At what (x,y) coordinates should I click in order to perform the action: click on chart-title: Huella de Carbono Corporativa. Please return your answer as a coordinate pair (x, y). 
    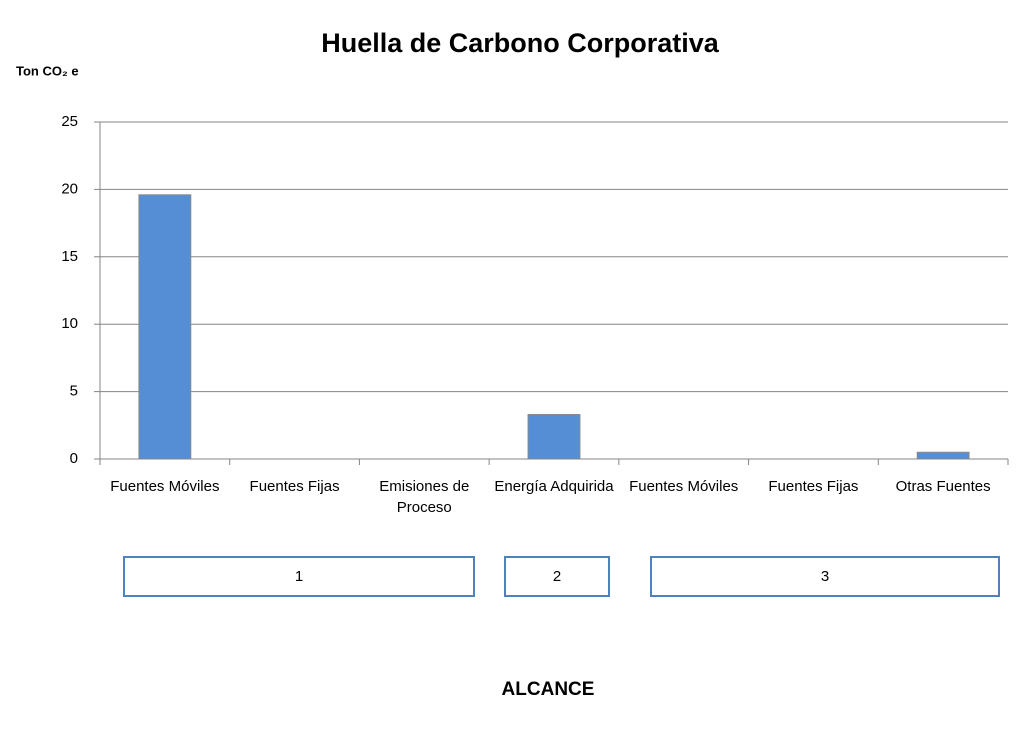
    Looking at the image, I should click on (520, 43).